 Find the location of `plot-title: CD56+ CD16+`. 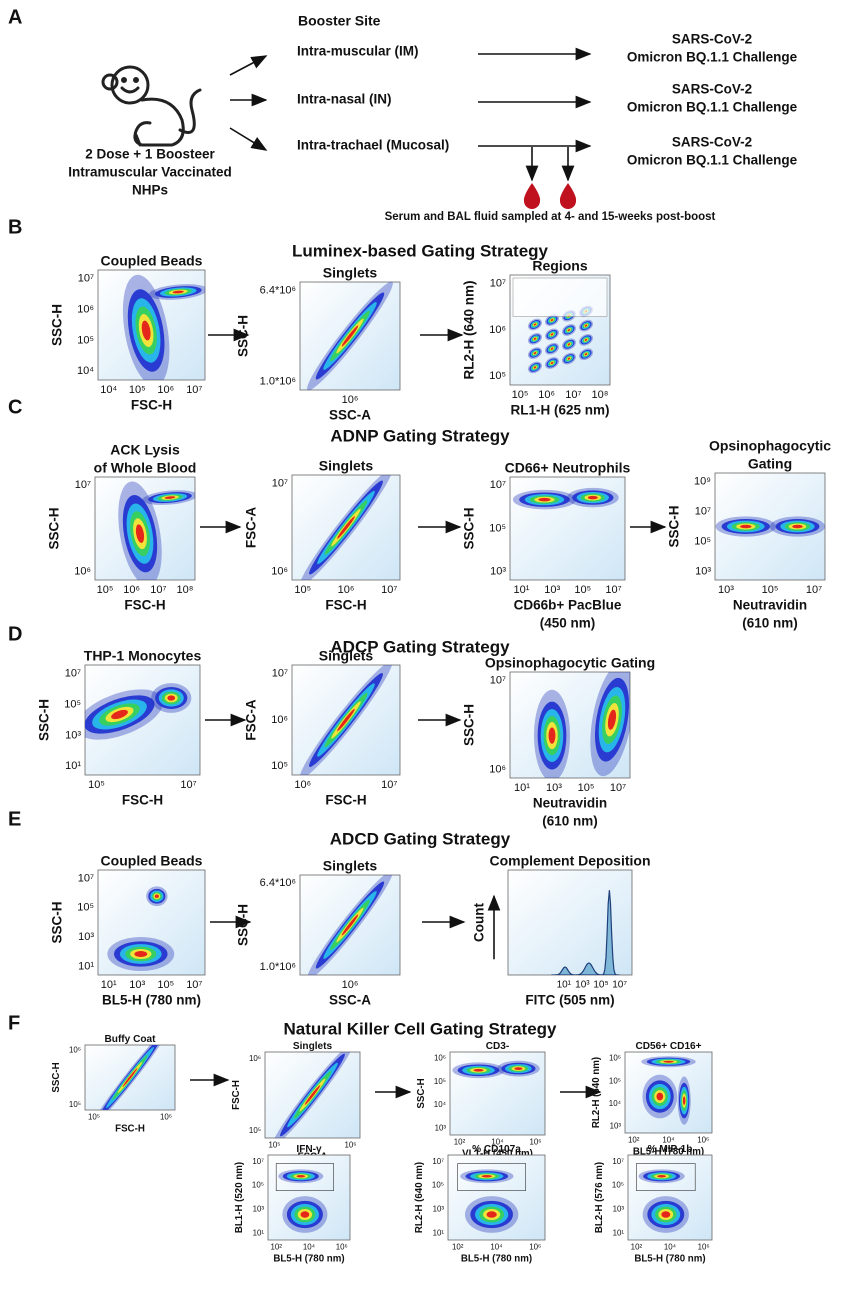

plot-title: CD56+ CD16+ is located at coordinates (668, 1046).